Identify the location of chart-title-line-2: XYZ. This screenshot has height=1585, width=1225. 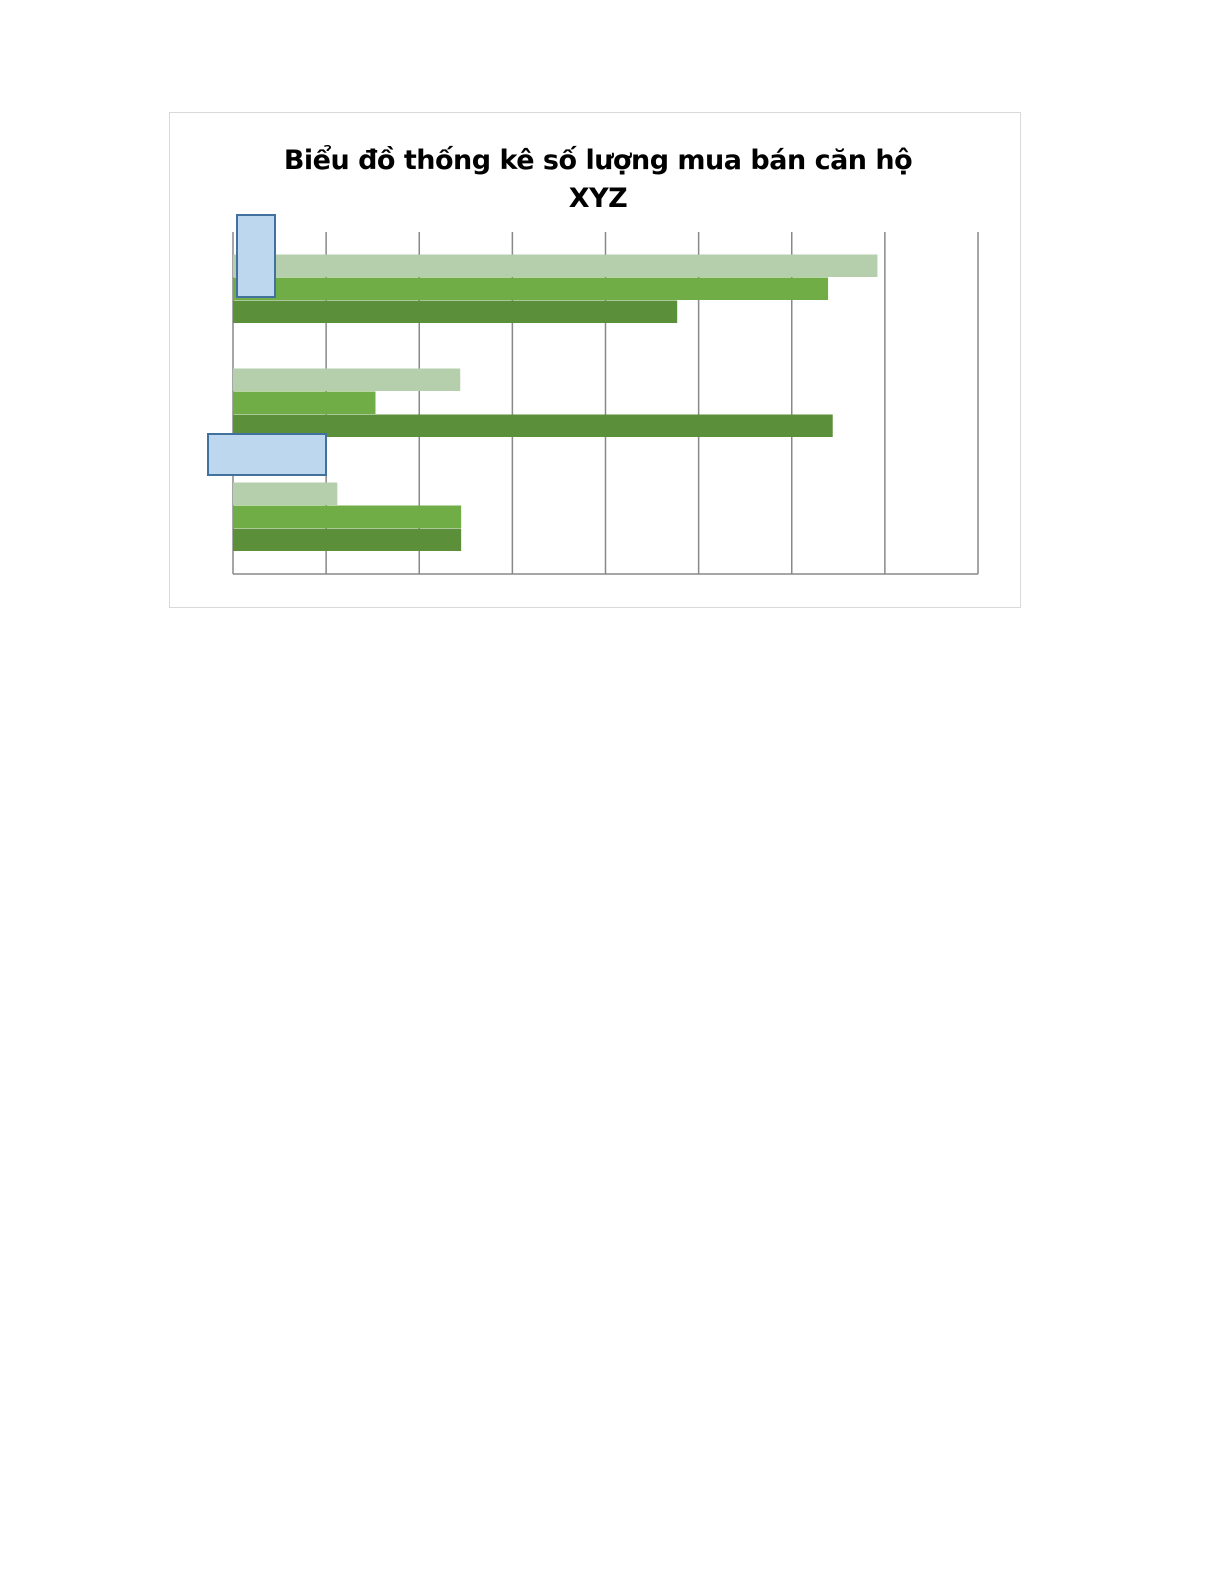
(598, 198).